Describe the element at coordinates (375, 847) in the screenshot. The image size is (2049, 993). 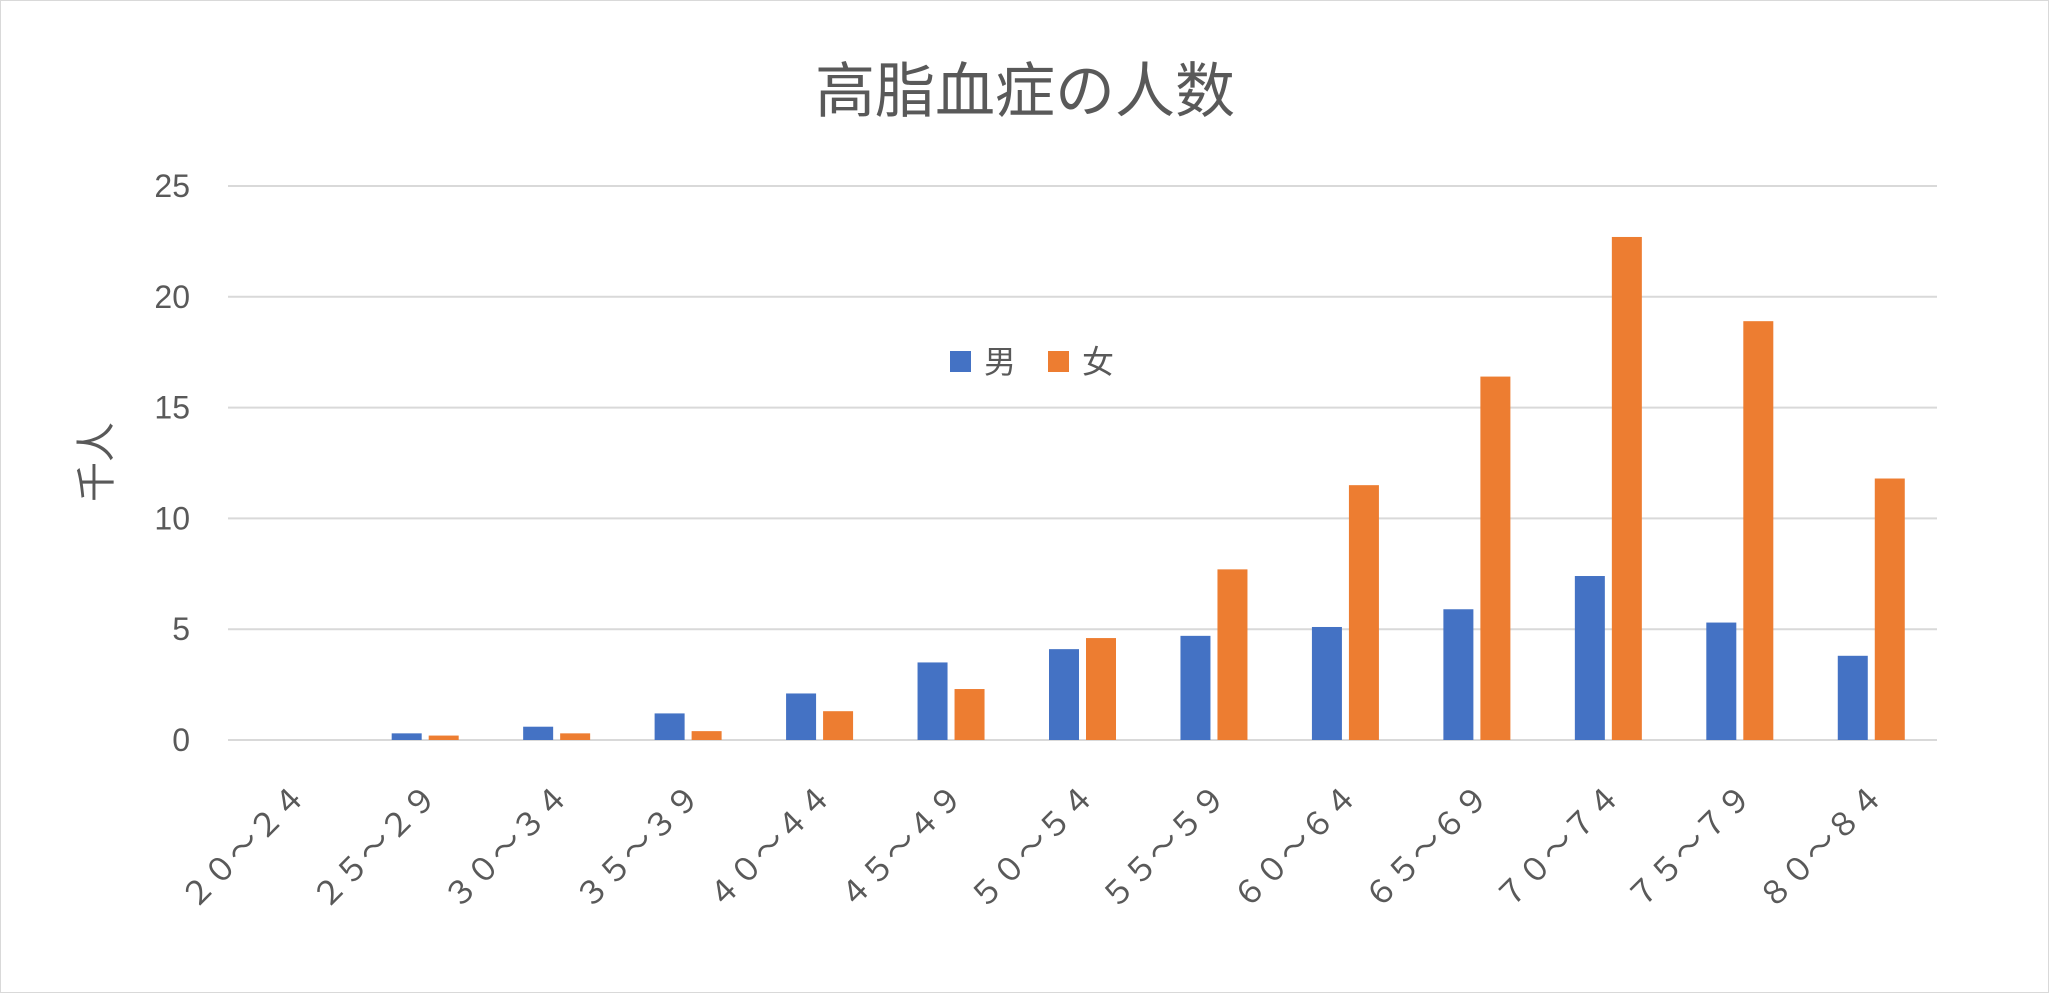
I see `x-tick-label: ２５～２９` at that location.